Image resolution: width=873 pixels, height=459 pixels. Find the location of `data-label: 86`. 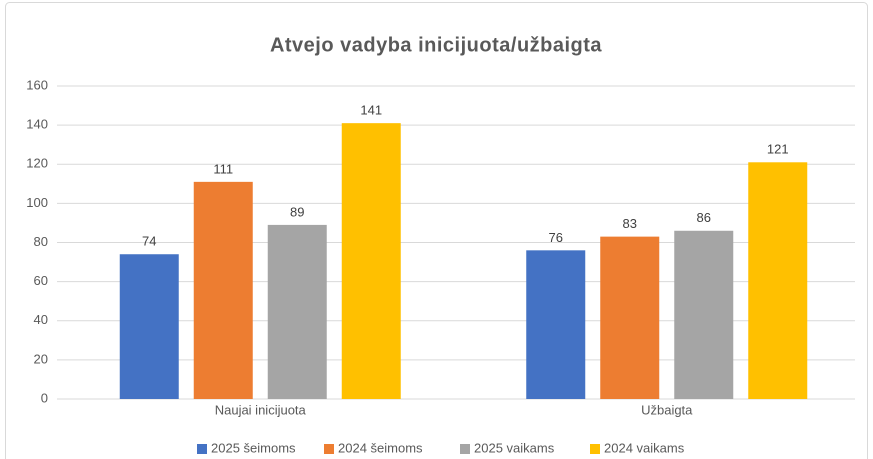

data-label: 86 is located at coordinates (704, 217).